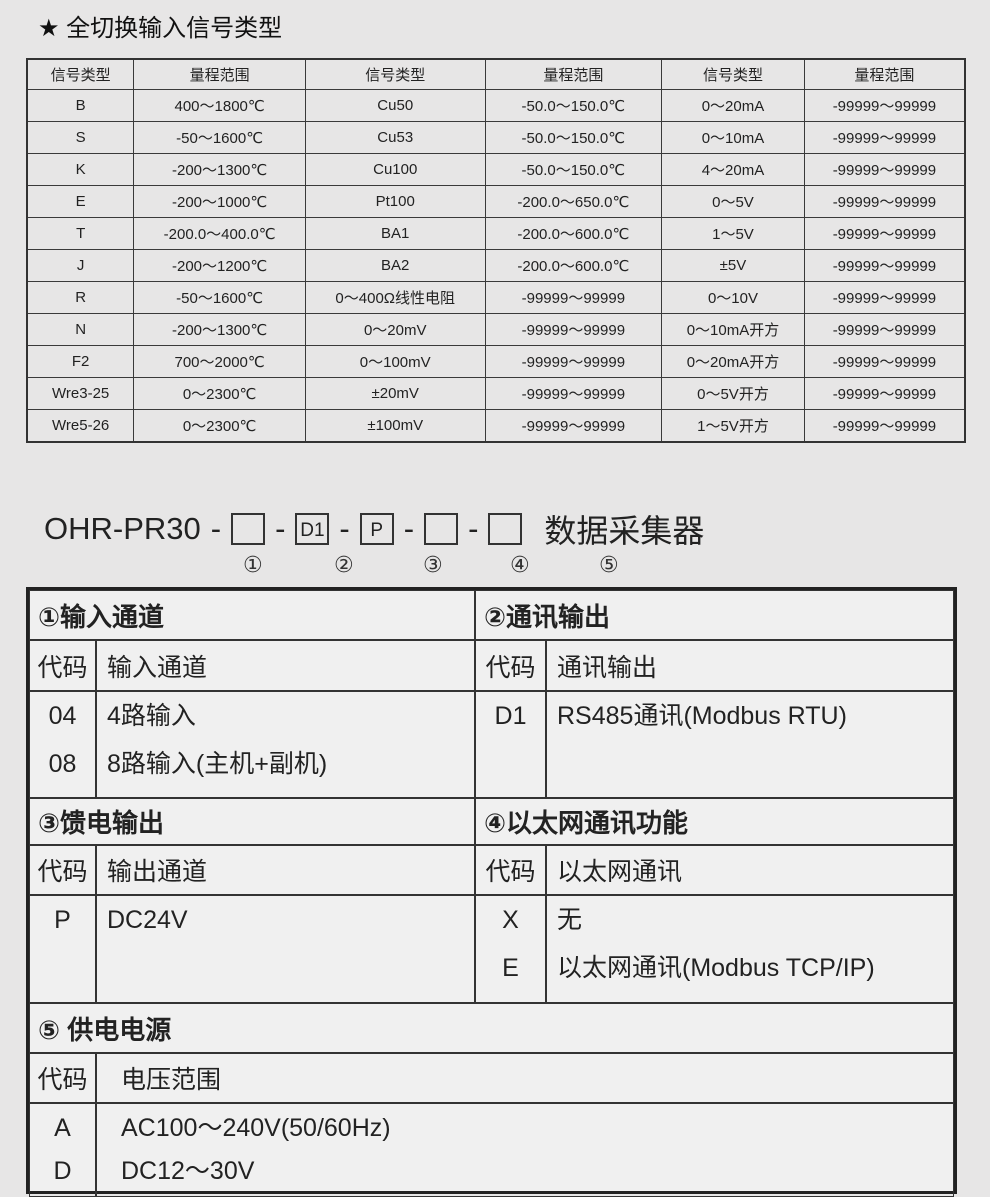  I want to click on table-cell: ±20mV, so click(395, 393).